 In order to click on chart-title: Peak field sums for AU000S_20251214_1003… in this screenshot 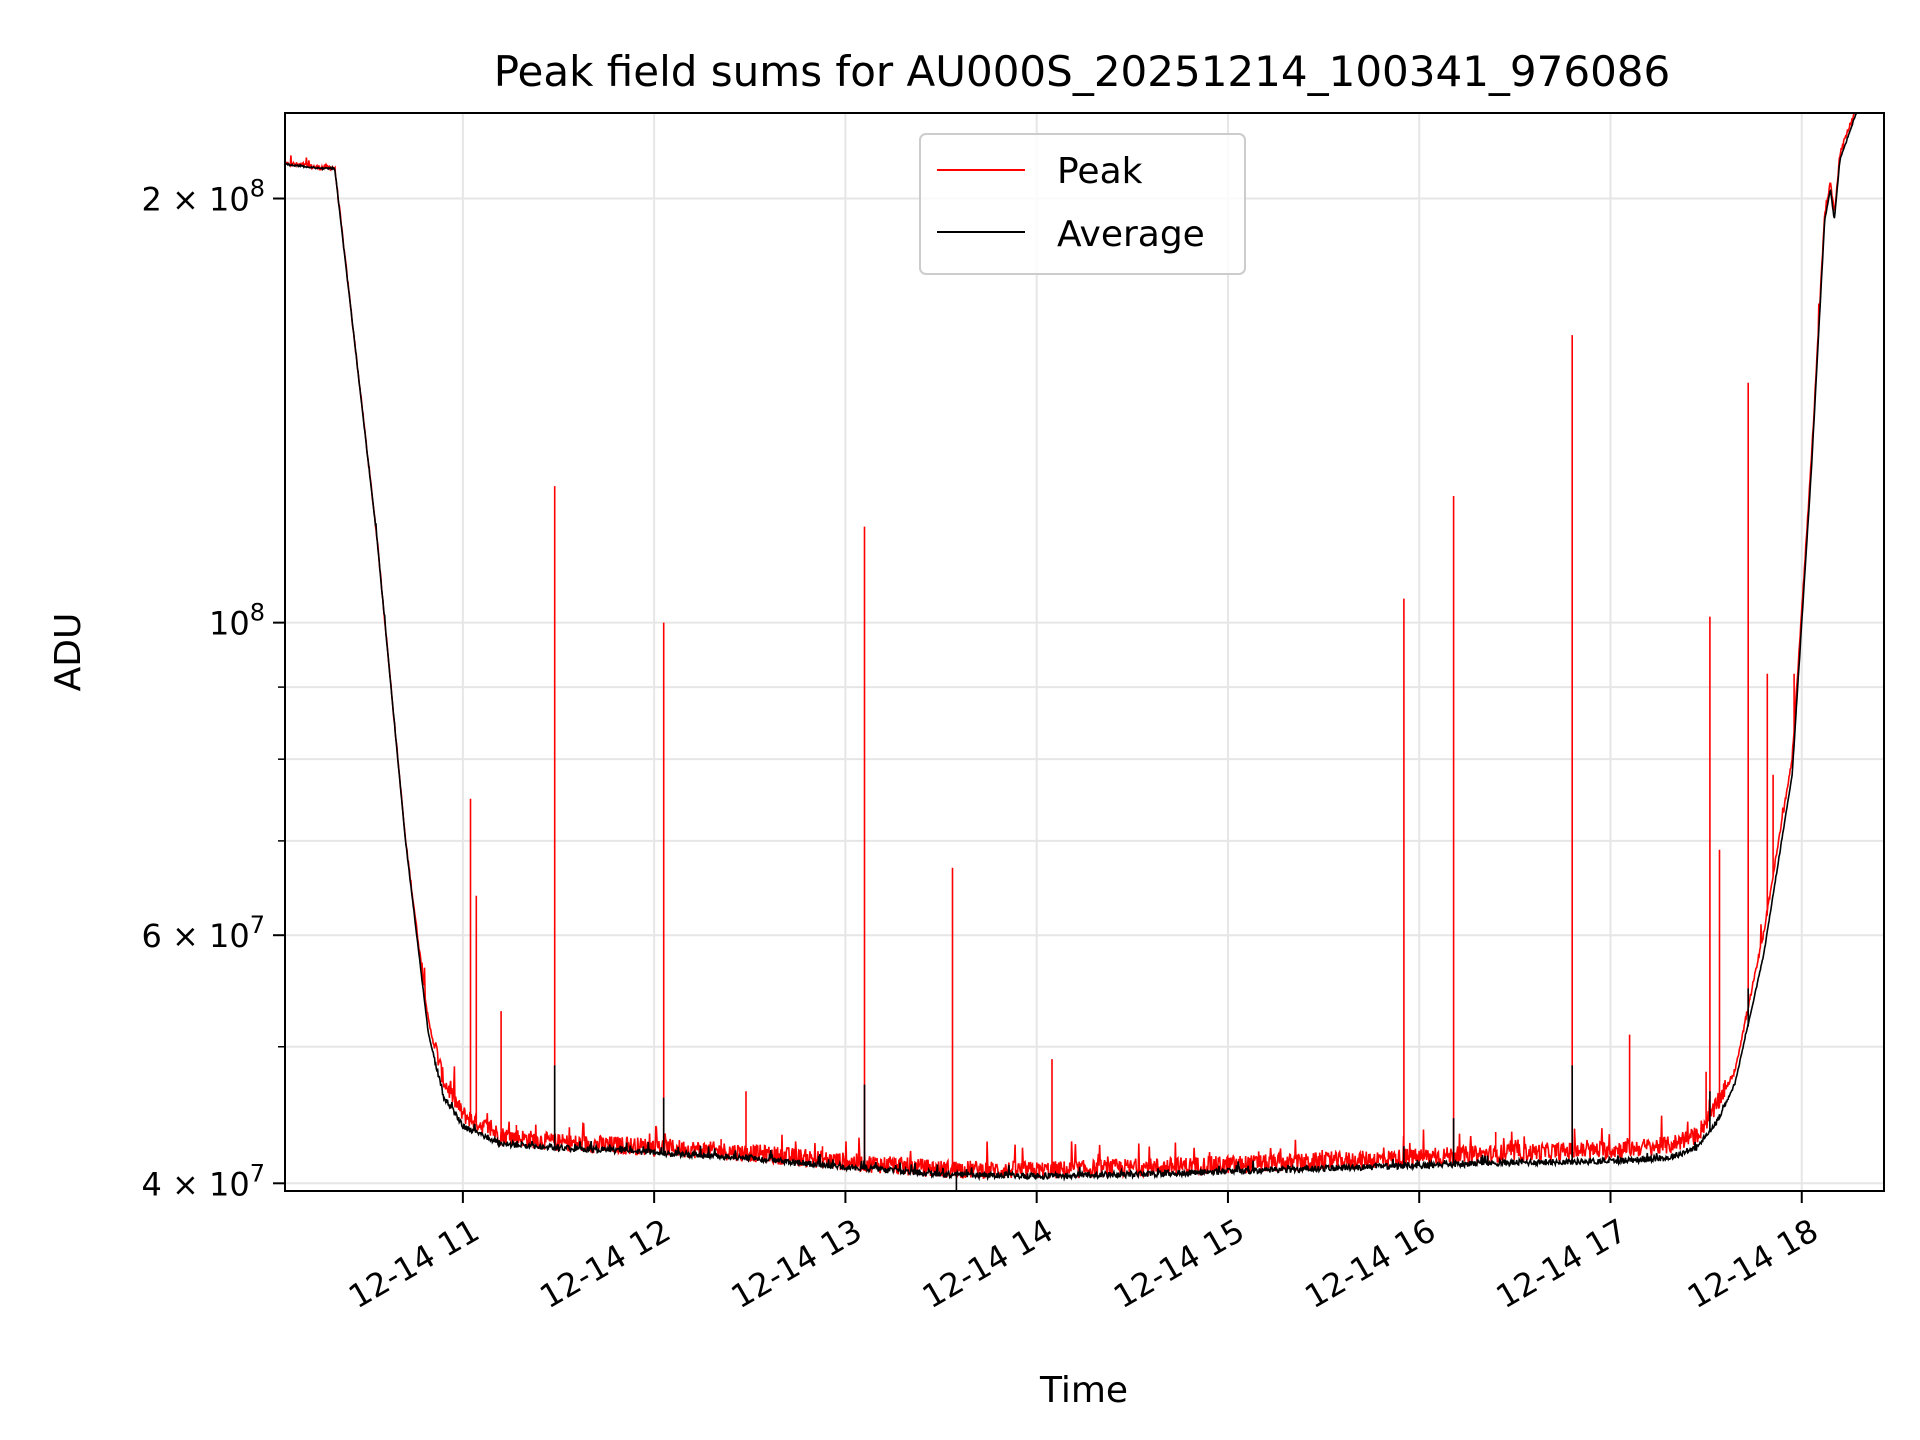, I will do `click(1082, 71)`.